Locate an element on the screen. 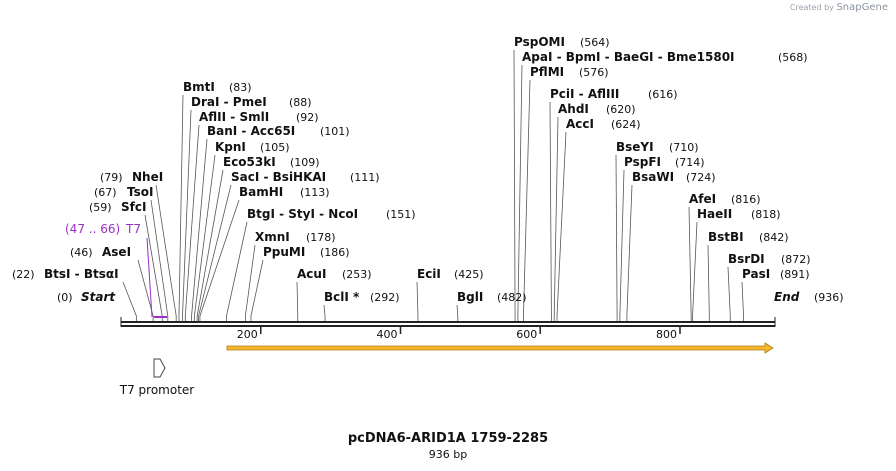  enzyme-pos-saci: (111) is located at coordinates (365, 177).